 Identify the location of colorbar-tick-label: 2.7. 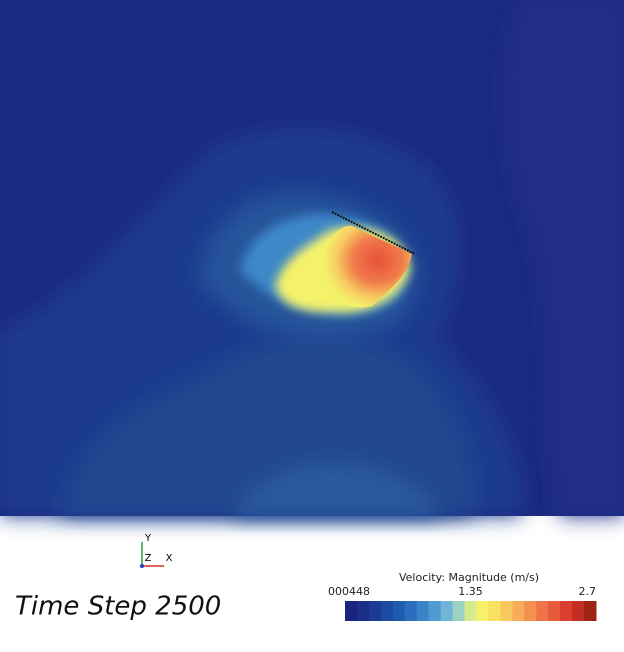
(588, 591).